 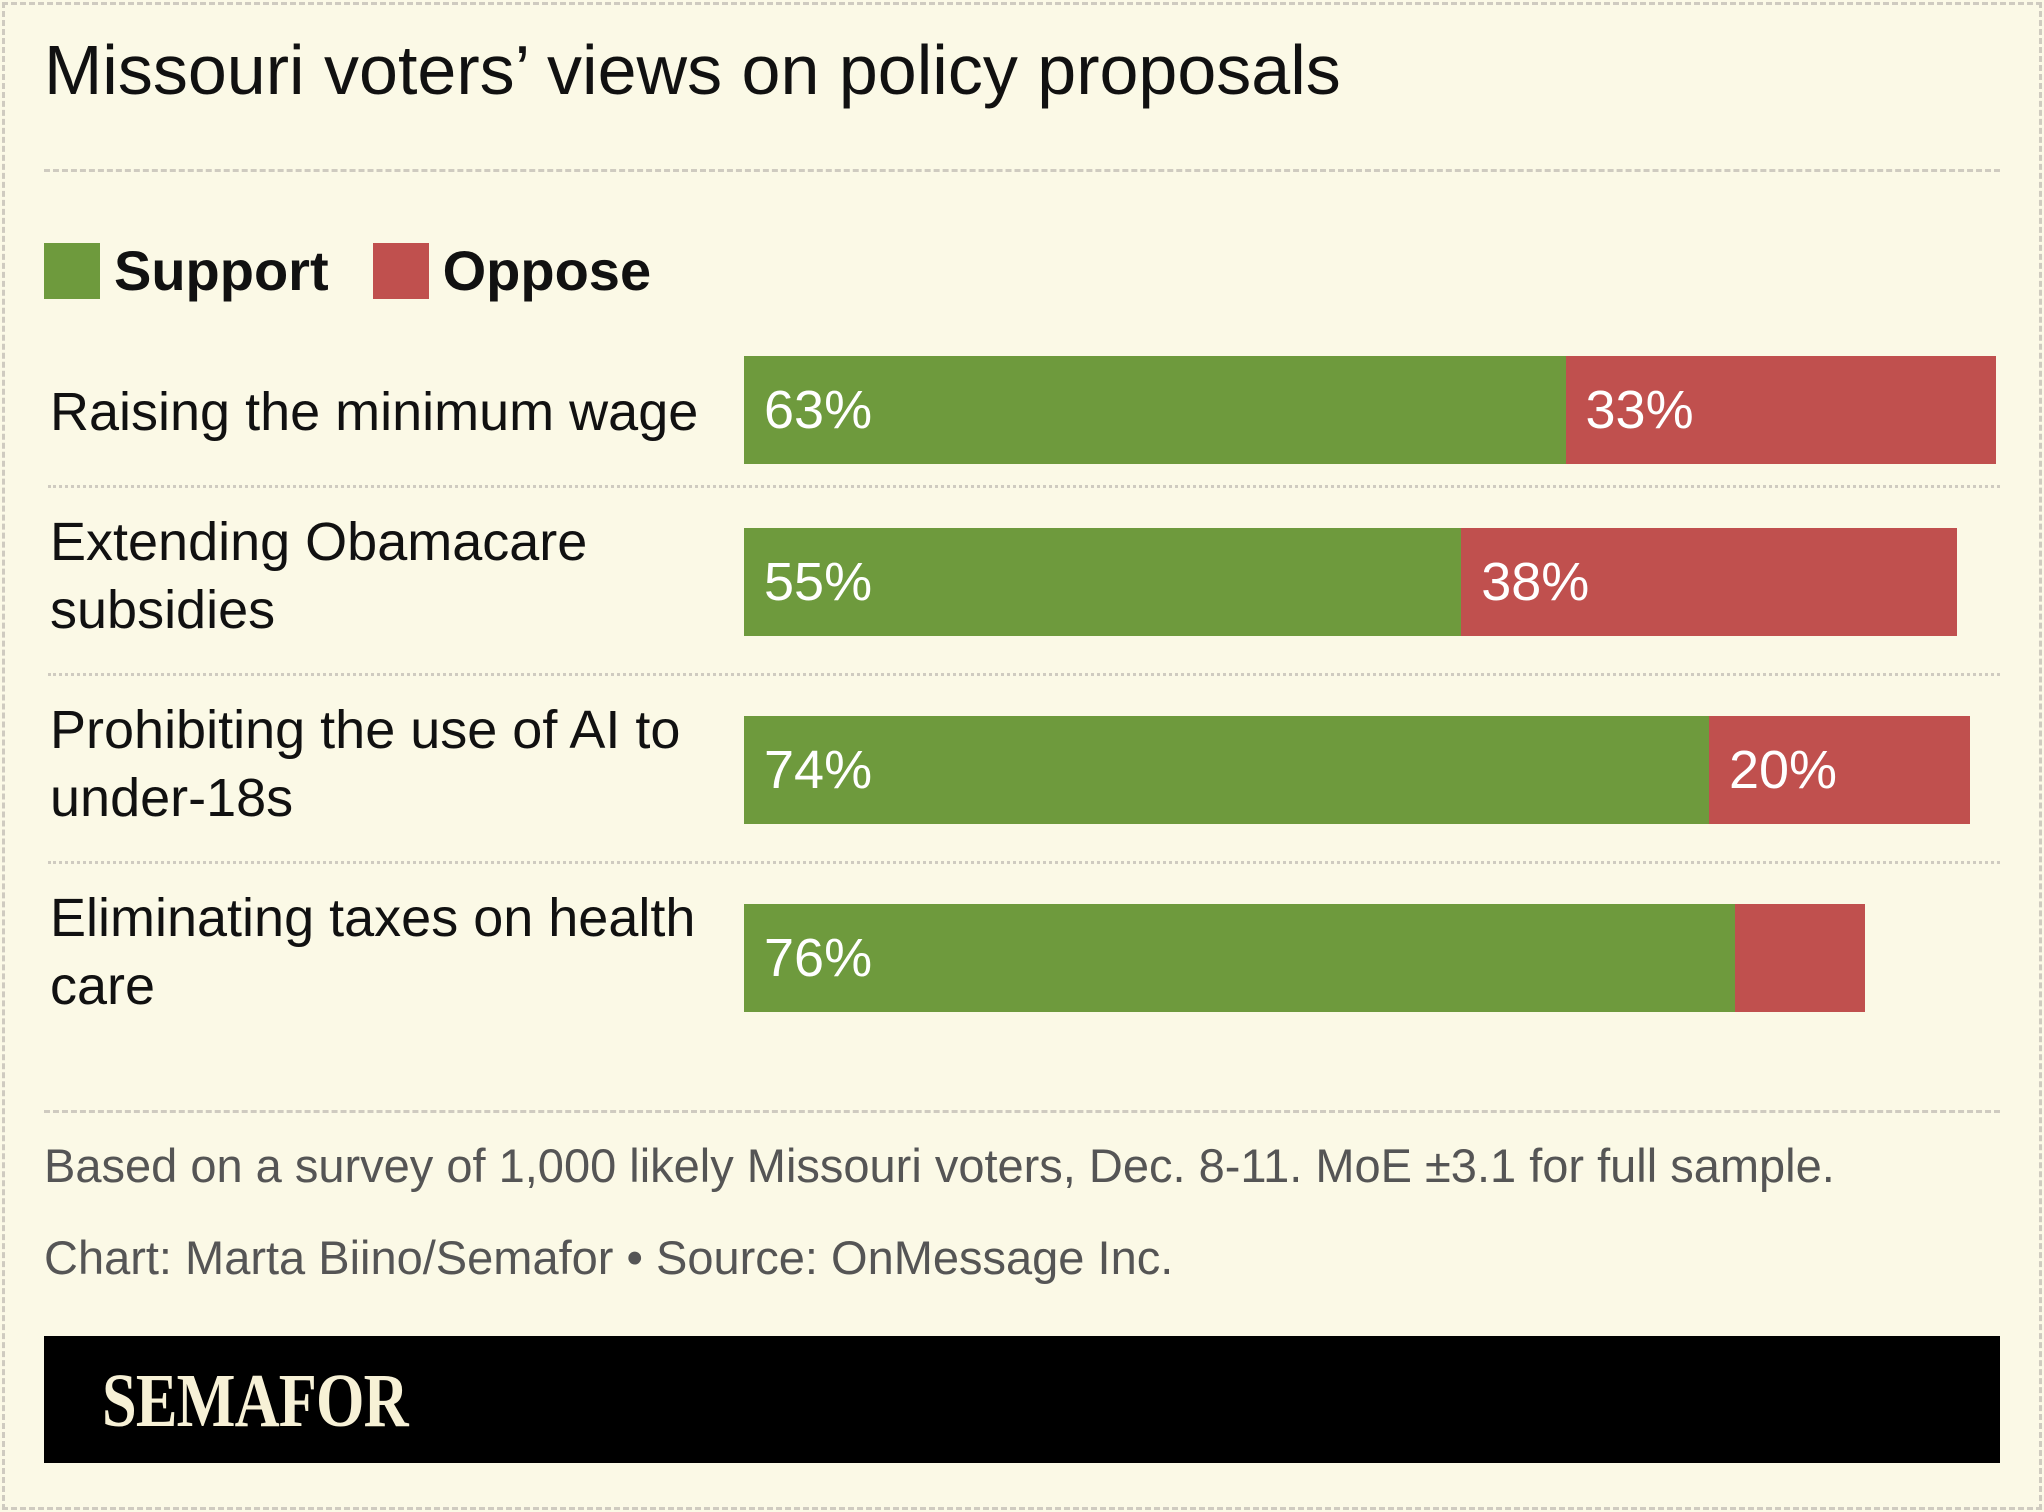 I want to click on legend-swatch-oppose, so click(x=400, y=270).